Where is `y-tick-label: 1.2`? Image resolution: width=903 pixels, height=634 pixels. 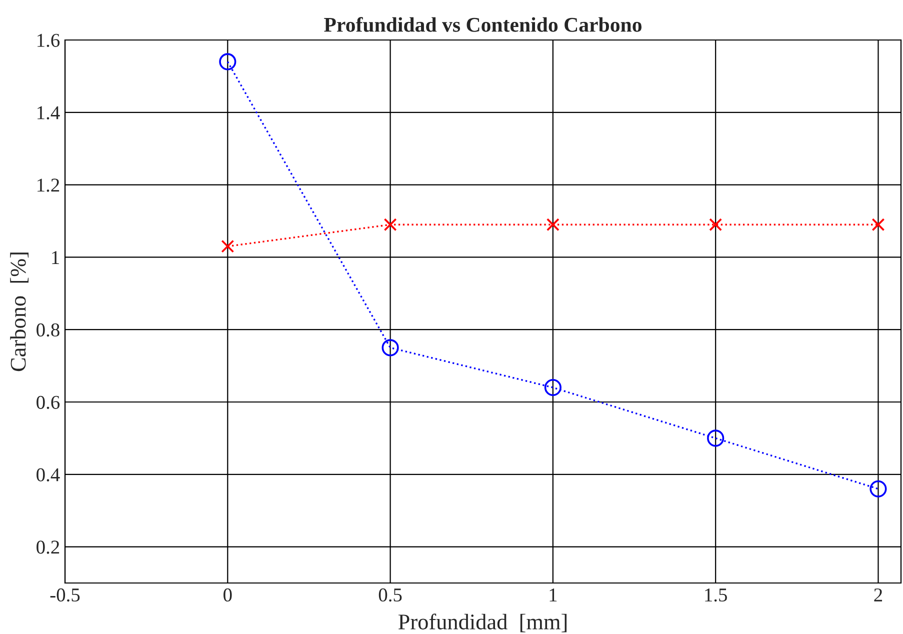 y-tick-label: 1.2 is located at coordinates (49, 185).